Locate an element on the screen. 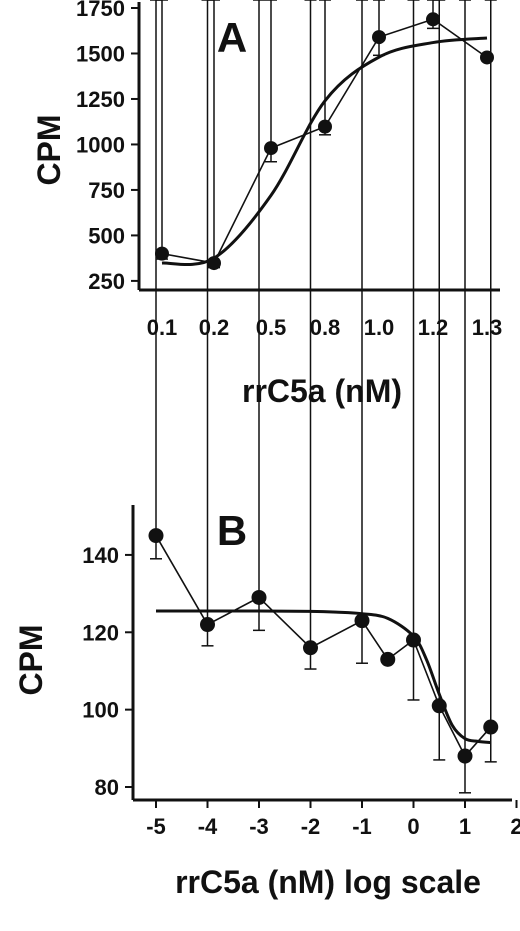 This screenshot has width=520, height=931. x-tick-label: 2 is located at coordinates (515, 826).